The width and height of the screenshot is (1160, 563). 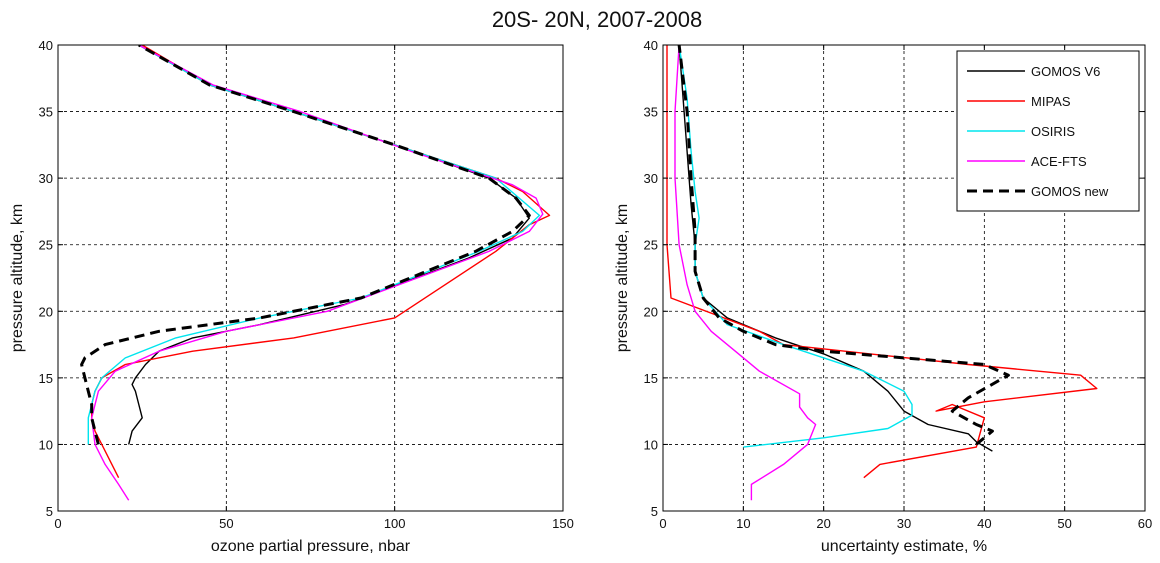 What do you see at coordinates (1053, 131) in the screenshot?
I see `legend-label: OSIRIS` at bounding box center [1053, 131].